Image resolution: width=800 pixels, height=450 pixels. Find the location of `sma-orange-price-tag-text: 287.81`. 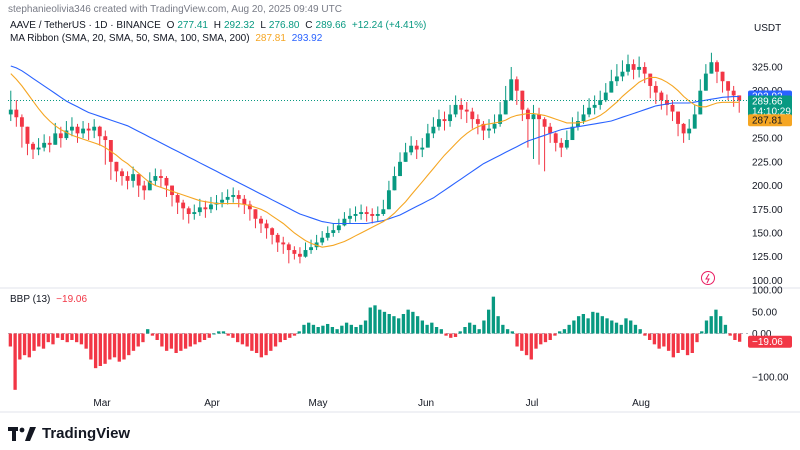

sma-orange-price-tag-text: 287.81 is located at coordinates (767, 120).